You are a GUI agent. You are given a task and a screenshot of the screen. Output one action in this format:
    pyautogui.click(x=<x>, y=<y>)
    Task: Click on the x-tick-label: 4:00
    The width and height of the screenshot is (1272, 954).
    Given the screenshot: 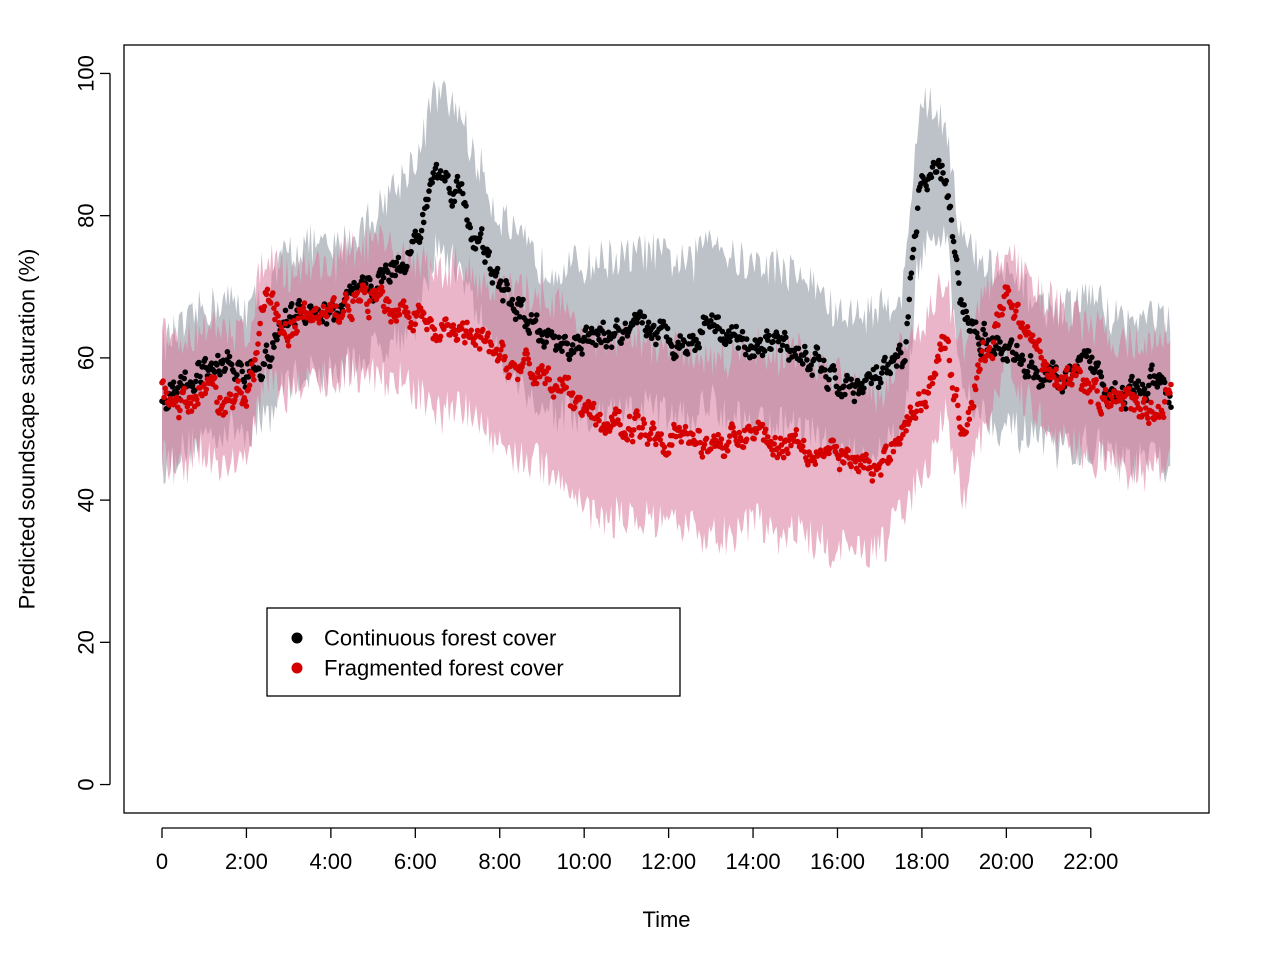 What is the action you would take?
    pyautogui.click(x=330, y=861)
    